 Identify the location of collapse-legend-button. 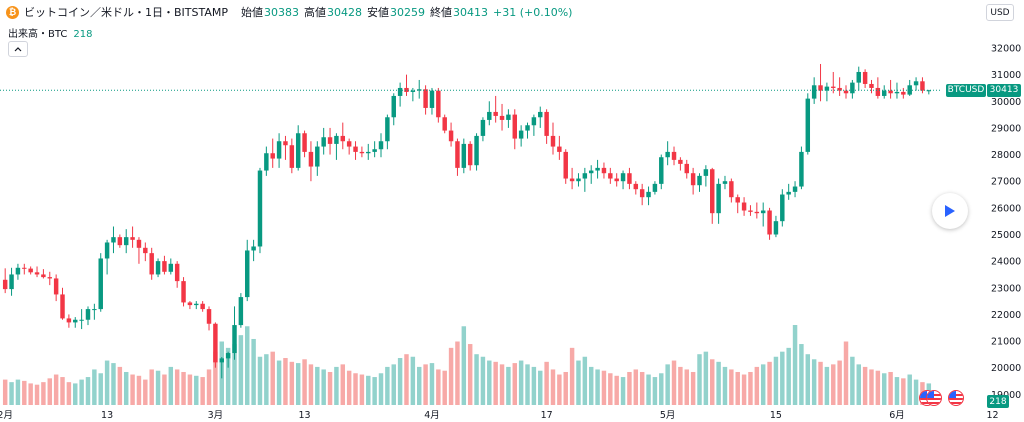
(18, 49).